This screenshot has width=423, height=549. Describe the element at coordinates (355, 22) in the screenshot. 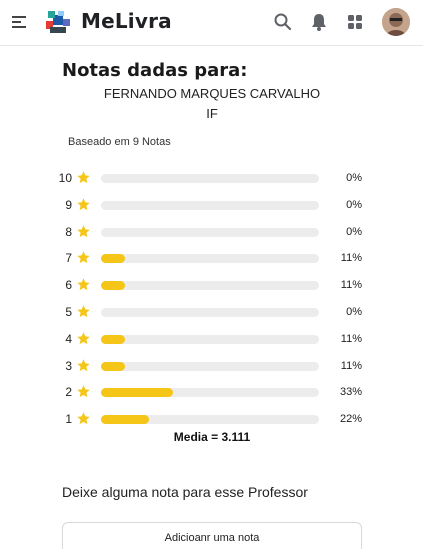

I see `apps-grid-icon` at that location.